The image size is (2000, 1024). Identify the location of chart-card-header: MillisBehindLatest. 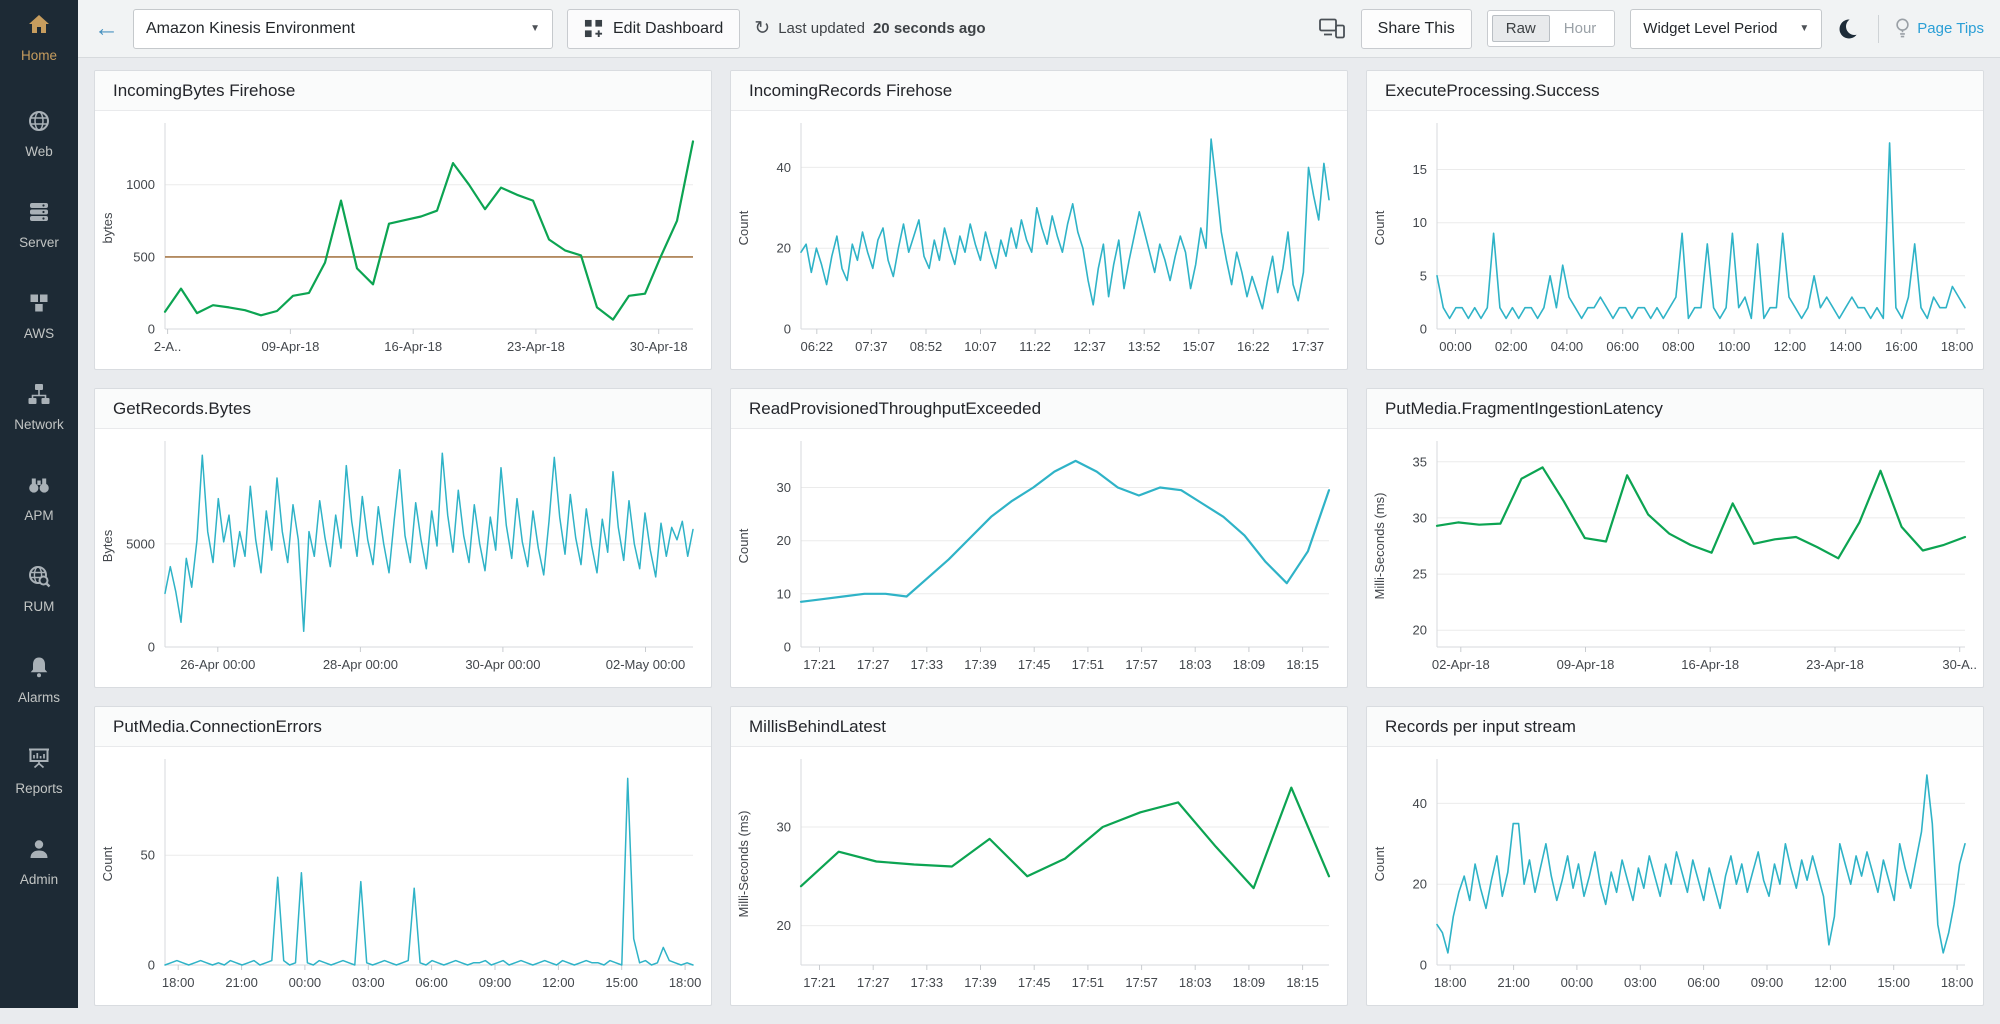
(1039, 727).